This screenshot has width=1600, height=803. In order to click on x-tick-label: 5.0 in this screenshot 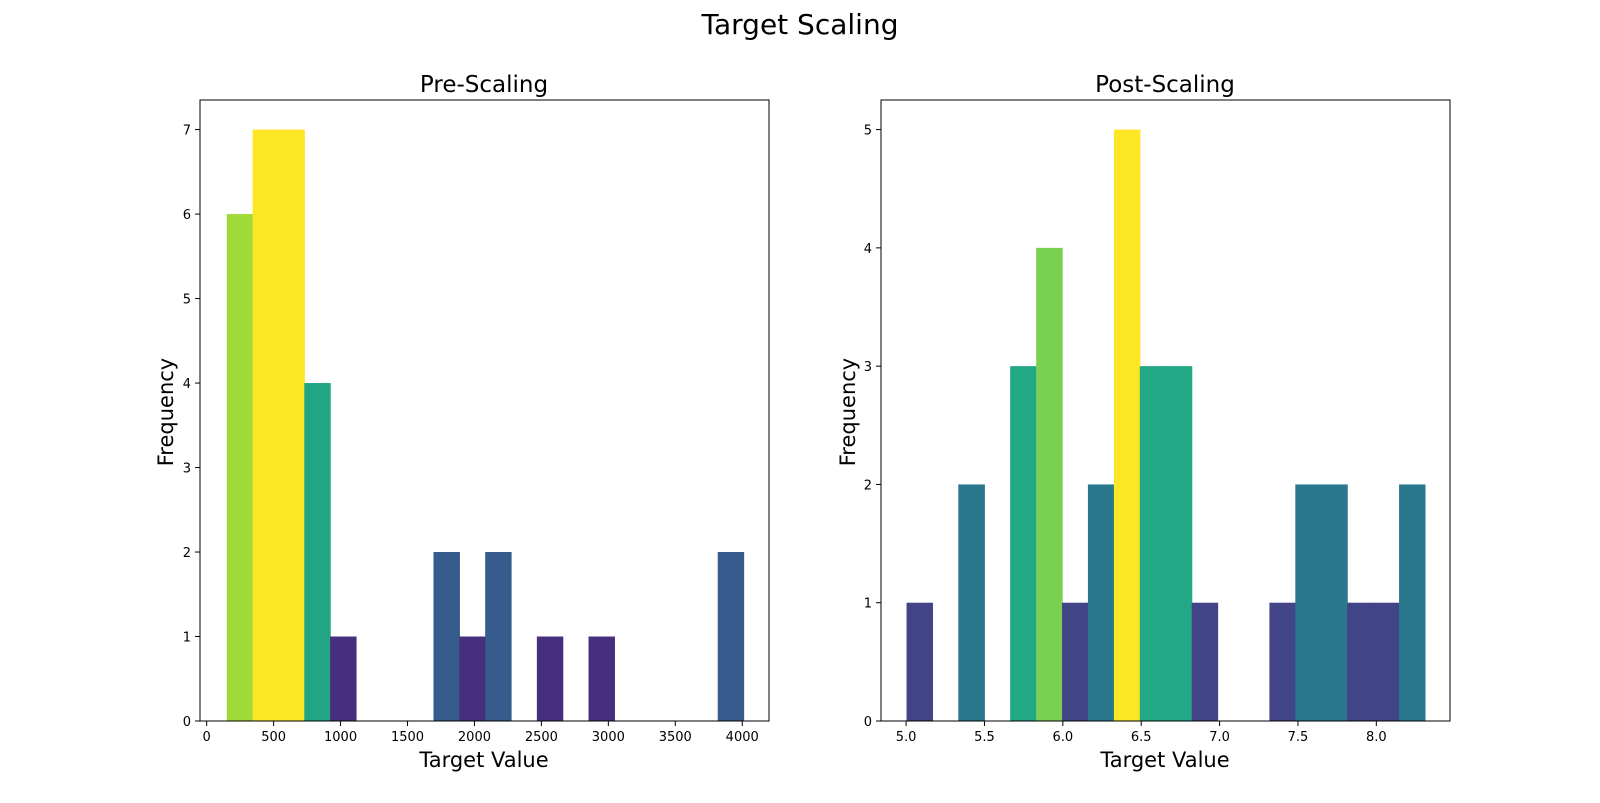, I will do `click(906, 737)`.